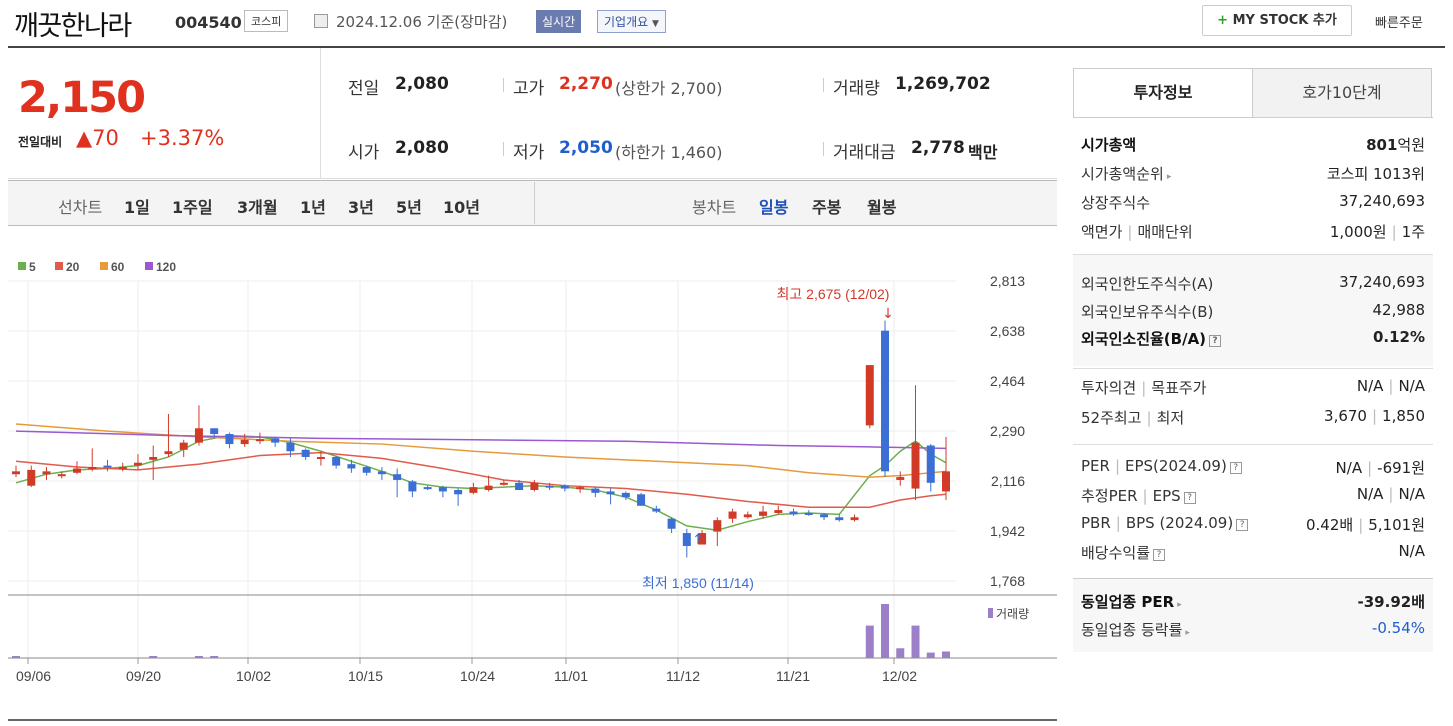 Image resolution: width=1453 pixels, height=726 pixels. What do you see at coordinates (364, 153) in the screenshot?
I see `open-label: 시가` at bounding box center [364, 153].